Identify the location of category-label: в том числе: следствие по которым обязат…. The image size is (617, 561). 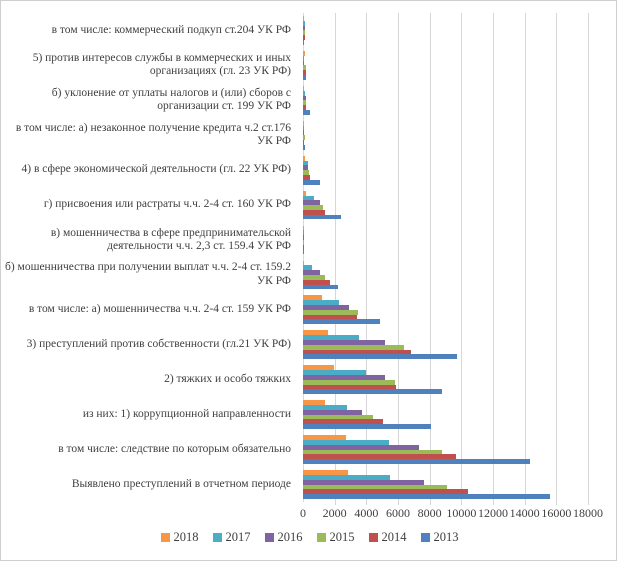
(174, 448).